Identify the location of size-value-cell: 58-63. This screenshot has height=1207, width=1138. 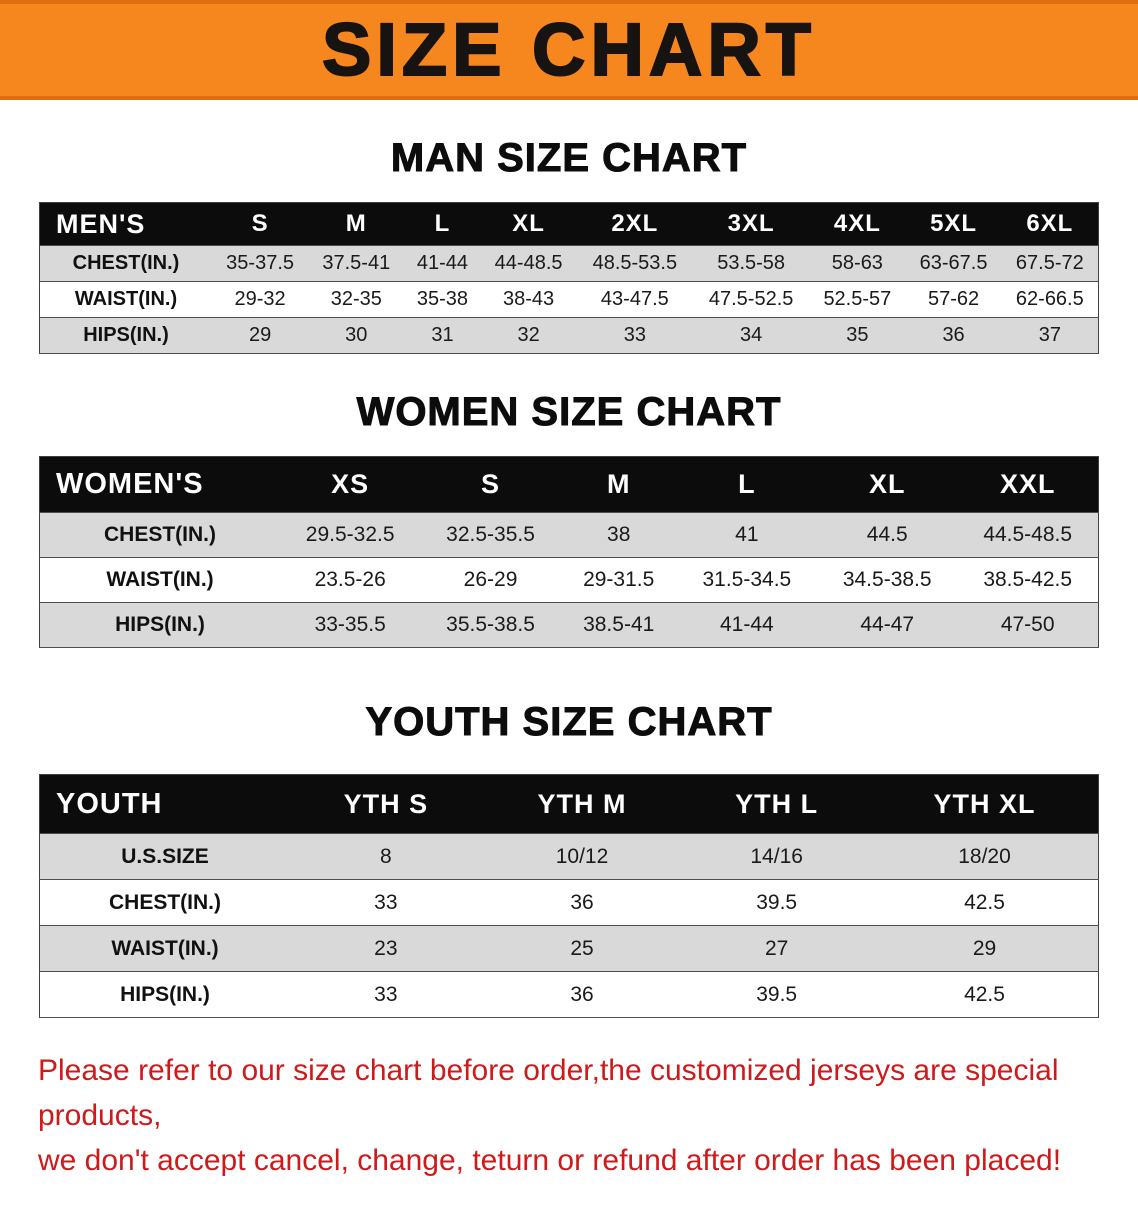
(857, 263).